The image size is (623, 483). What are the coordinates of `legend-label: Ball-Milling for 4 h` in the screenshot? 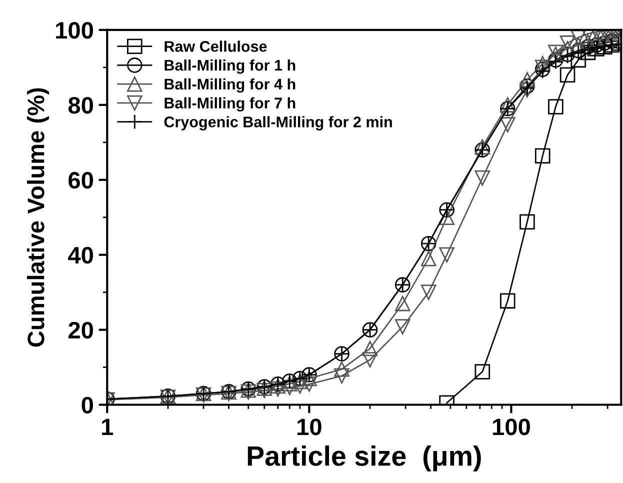 It's located at (230, 85).